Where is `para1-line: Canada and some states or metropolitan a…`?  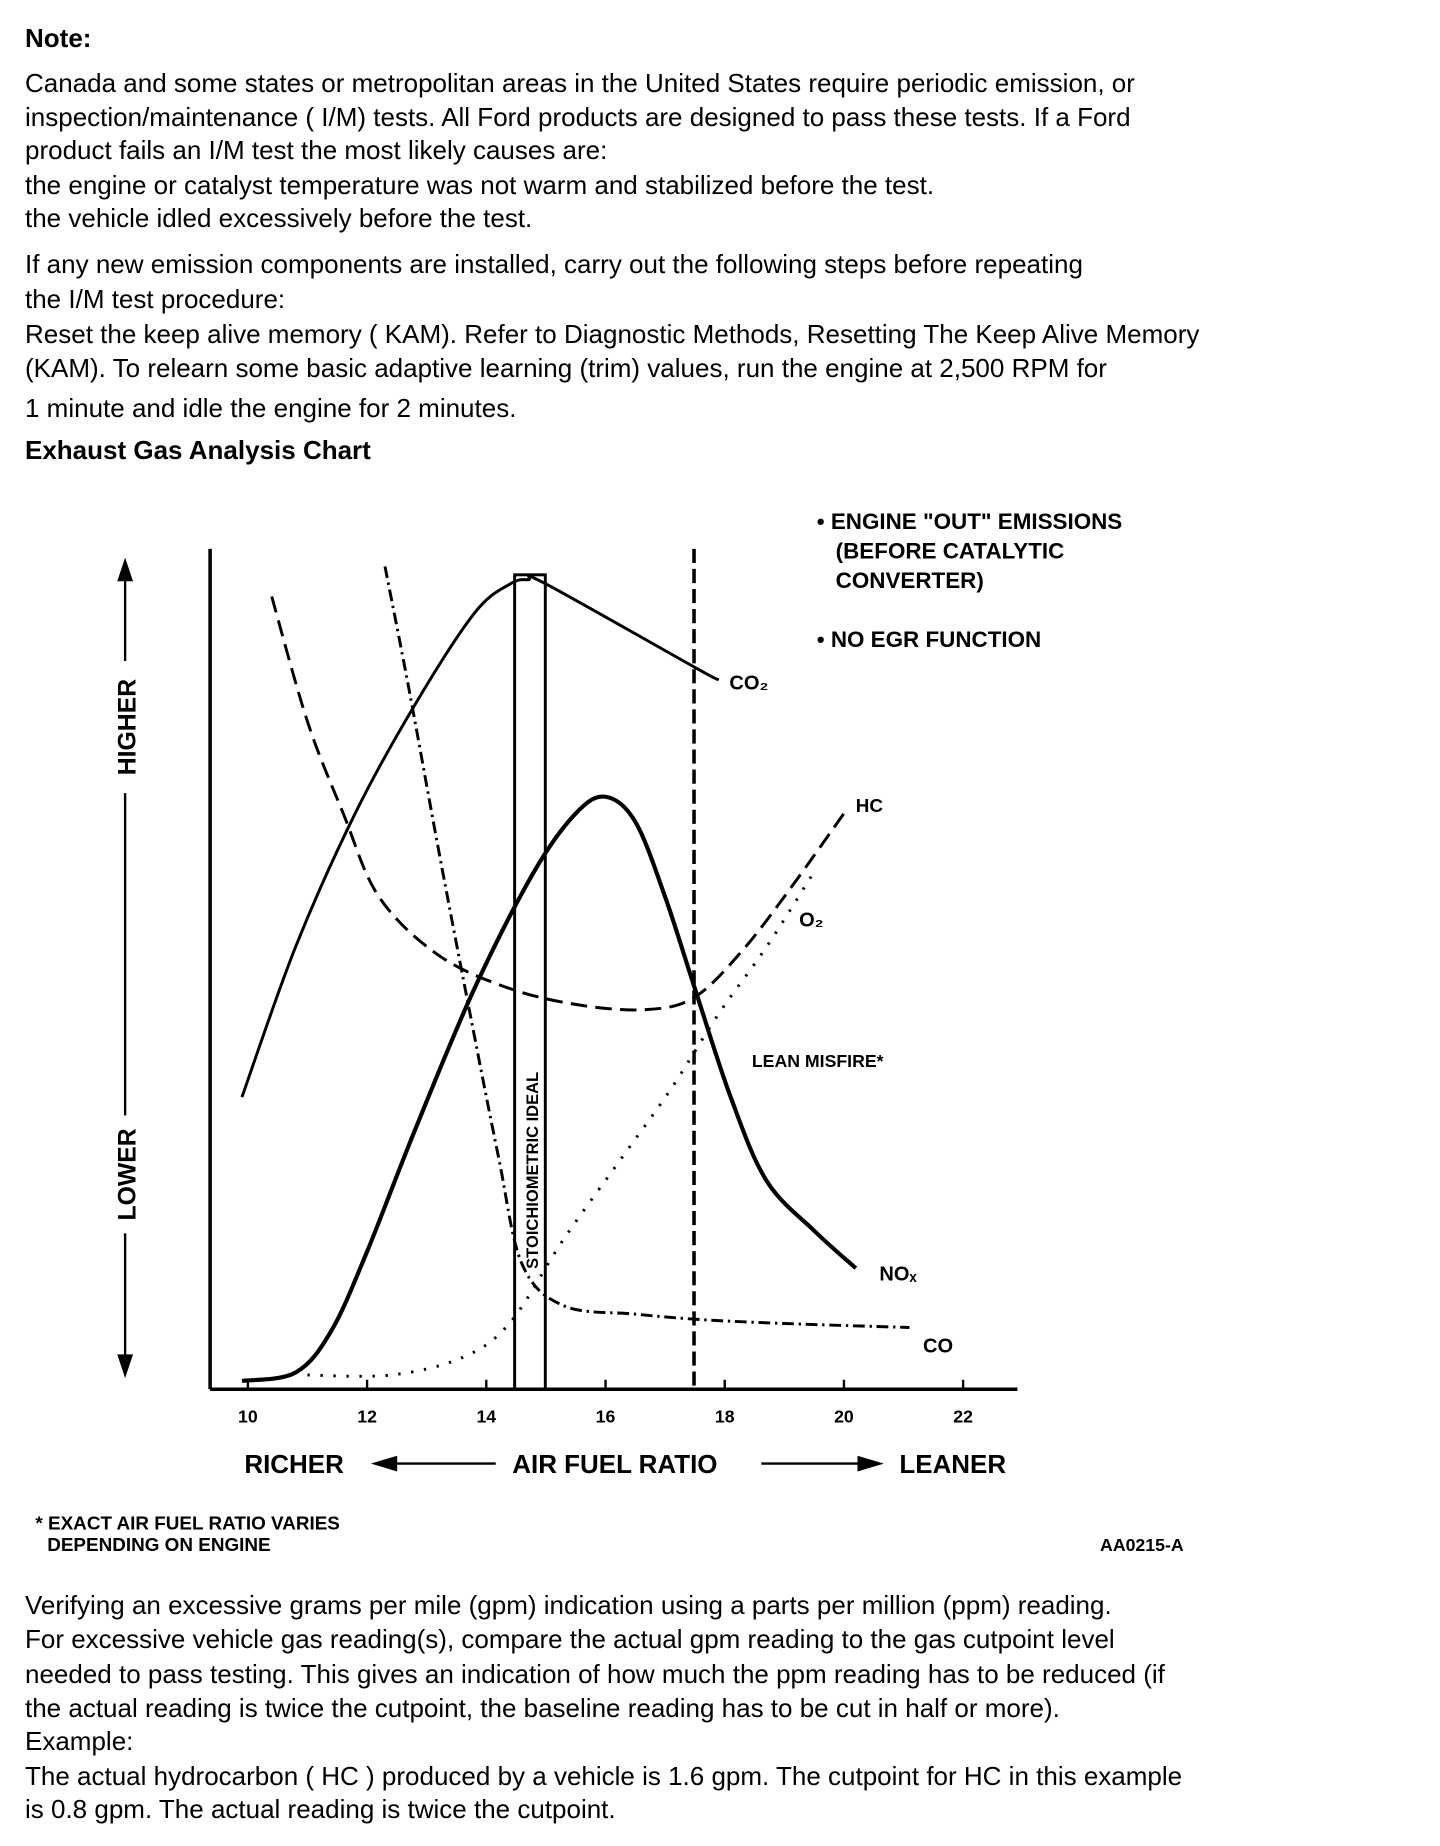
para1-line: Canada and some states or metropolitan a… is located at coordinates (580, 83).